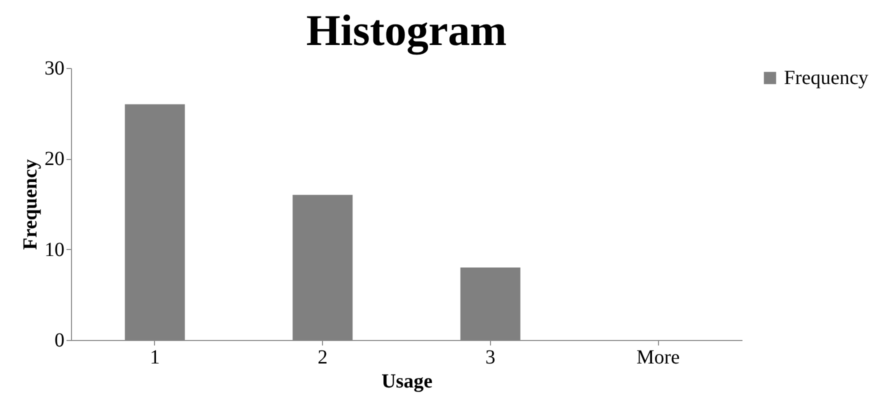 This screenshot has width=884, height=401. Describe the element at coordinates (658, 357) in the screenshot. I see `x-tick-label: More` at that location.